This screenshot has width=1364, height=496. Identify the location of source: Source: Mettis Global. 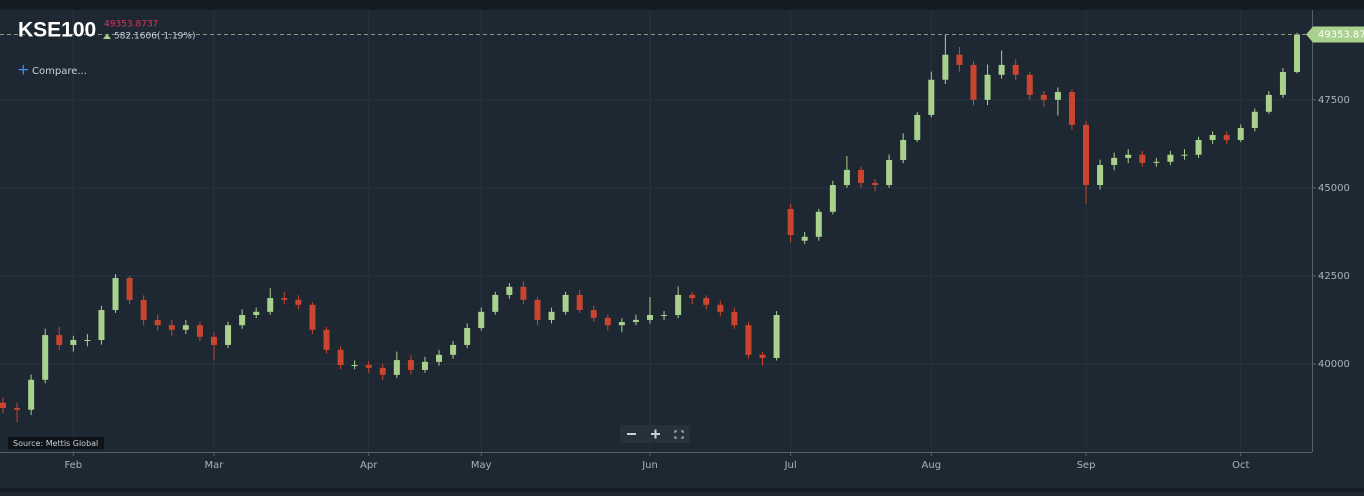
(55, 443).